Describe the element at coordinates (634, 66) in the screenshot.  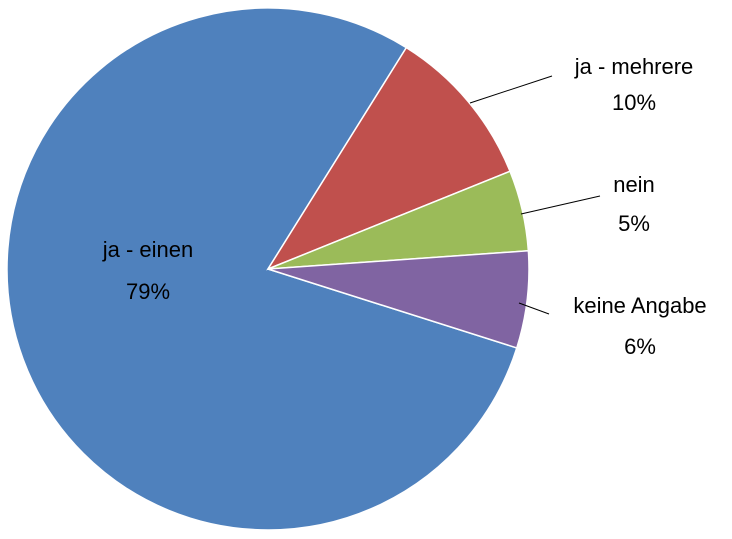
I see `slice-label: ja - mehrere` at that location.